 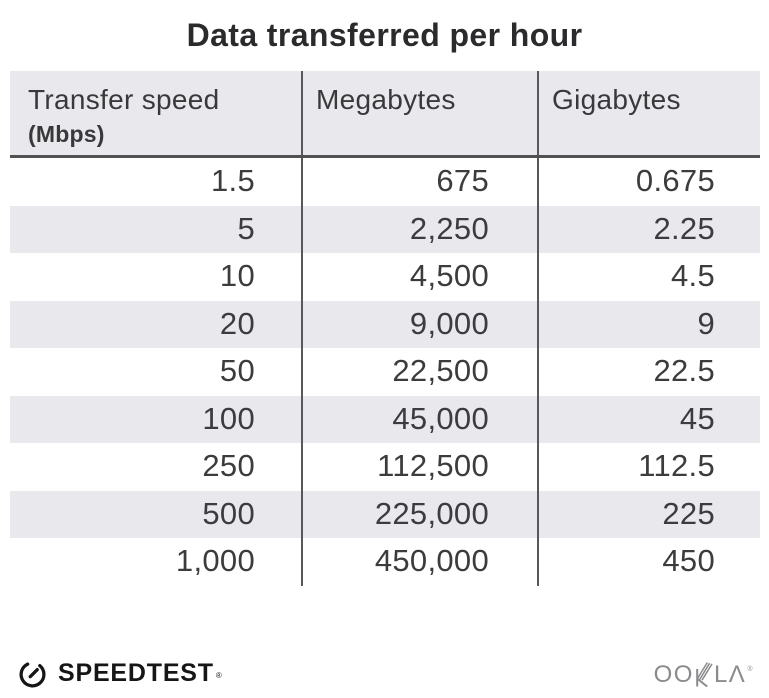 What do you see at coordinates (228, 418) in the screenshot?
I see `cell-transfer-speed: 100` at bounding box center [228, 418].